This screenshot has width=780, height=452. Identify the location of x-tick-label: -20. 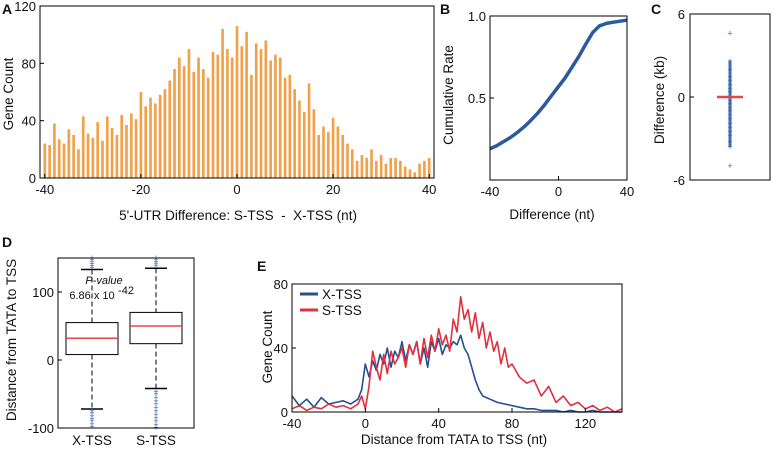
(141, 189).